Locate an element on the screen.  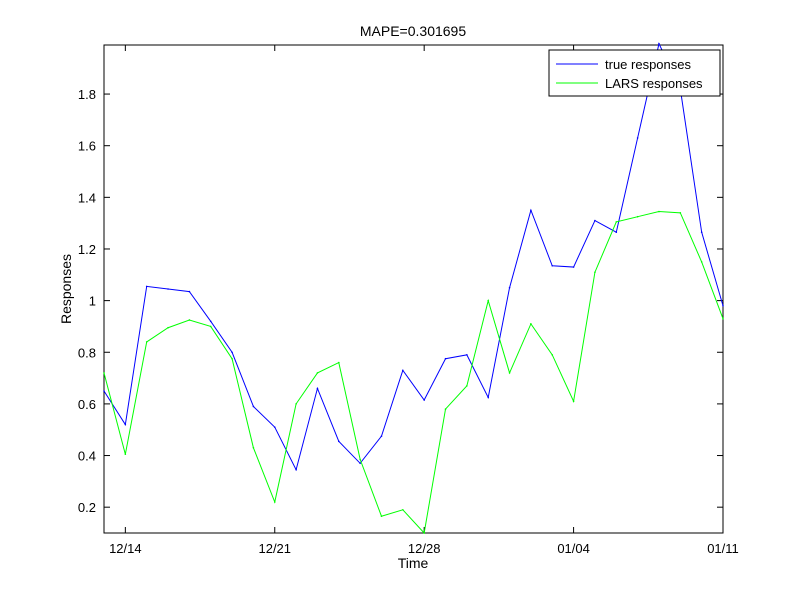
legend: true responses LARS responses is located at coordinates (634, 73).